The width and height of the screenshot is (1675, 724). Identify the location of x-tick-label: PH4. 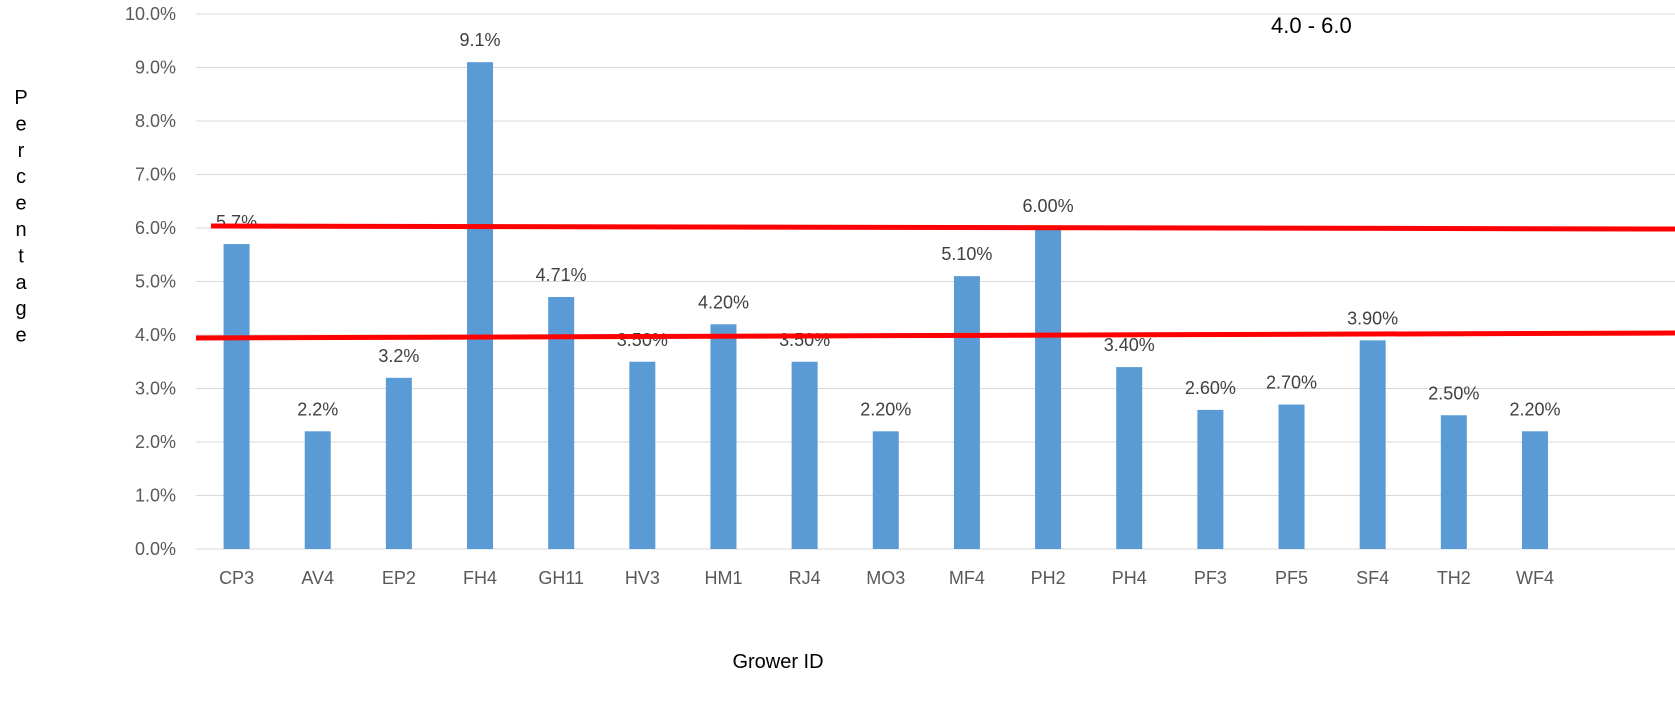
(1129, 578).